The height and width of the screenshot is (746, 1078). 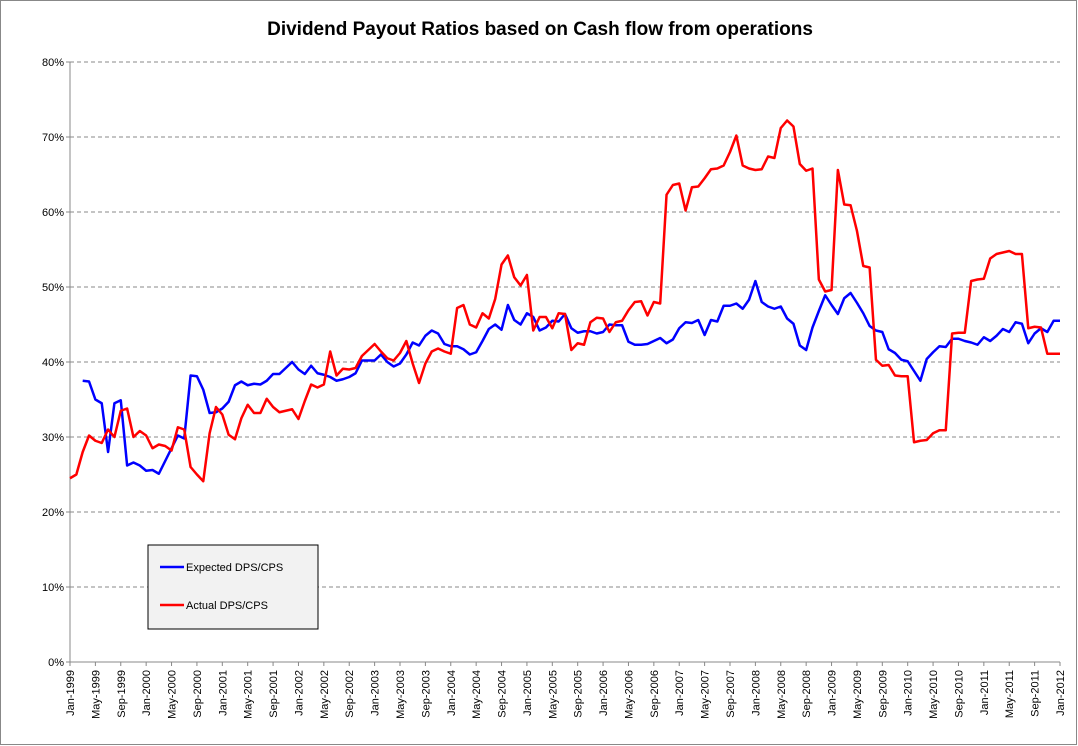 I want to click on y-tick-label: 70%, so click(x=53, y=138).